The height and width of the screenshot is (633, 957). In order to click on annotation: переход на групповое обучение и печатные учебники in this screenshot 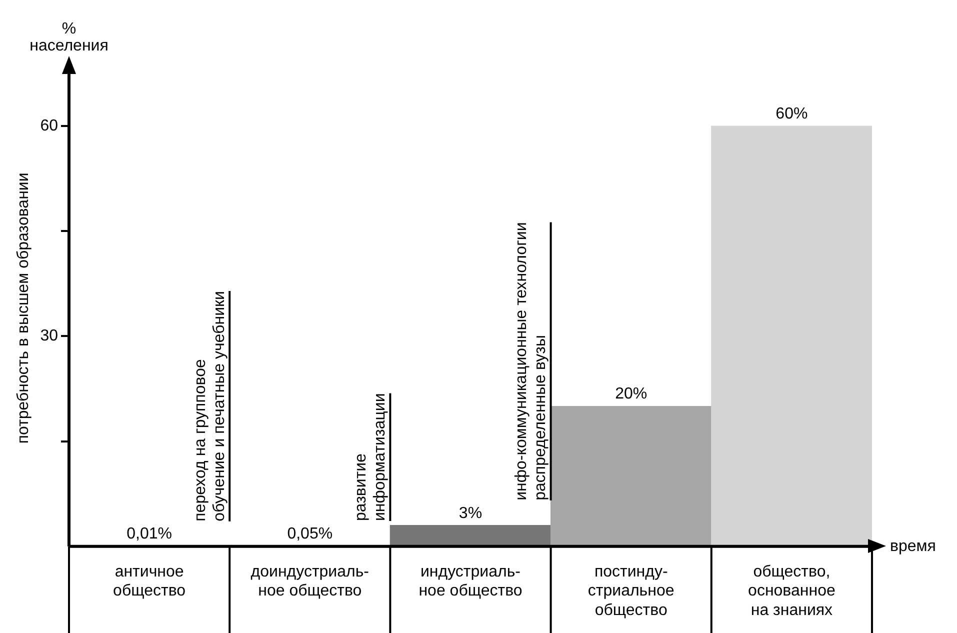, I will do `click(210, 406)`.